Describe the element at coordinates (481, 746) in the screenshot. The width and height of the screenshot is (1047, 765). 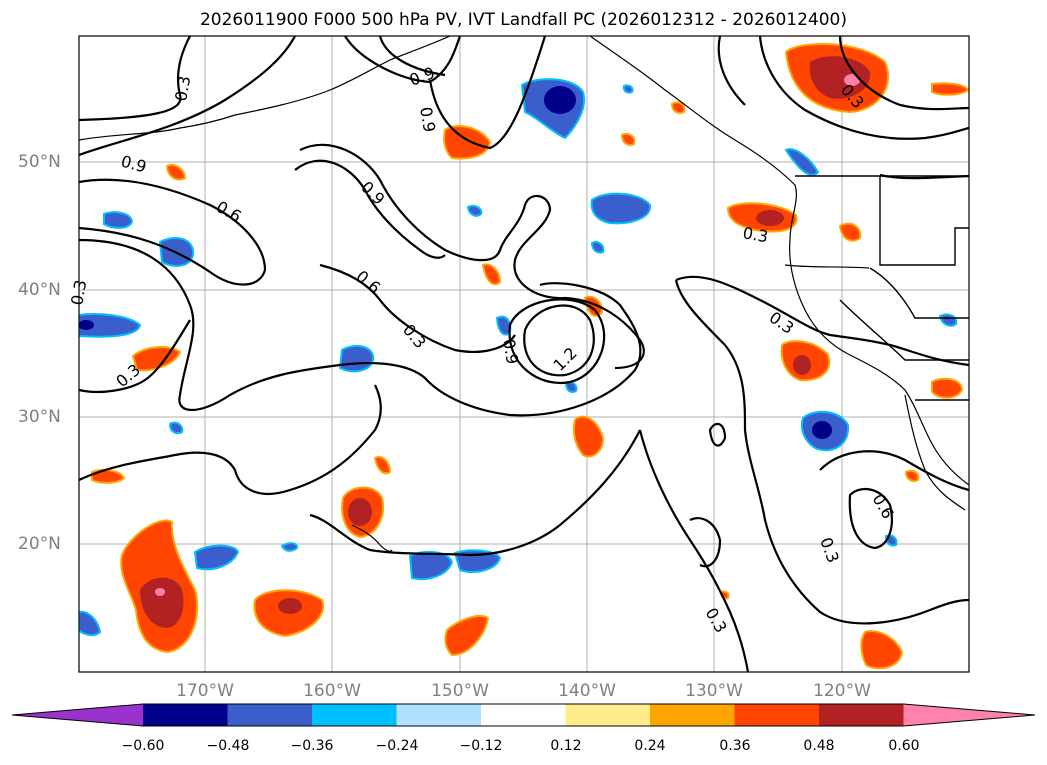
I see `colorbar-label: −0.12` at that location.